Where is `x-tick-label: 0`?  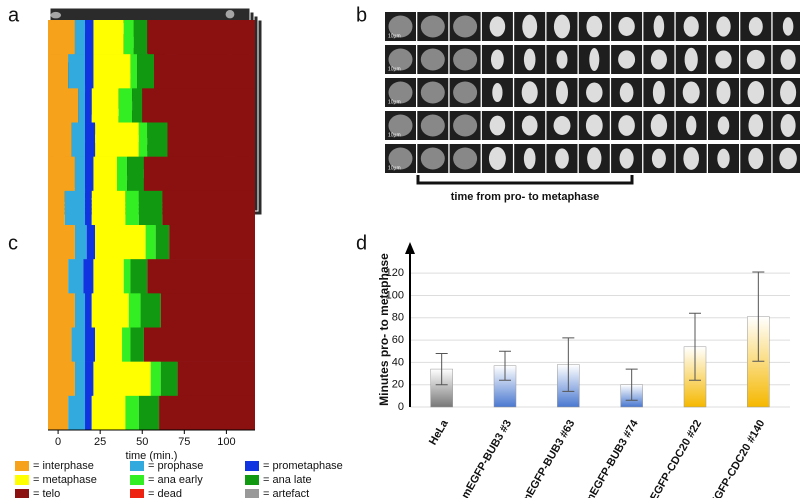
x-tick-label: 0 is located at coordinates (58, 442).